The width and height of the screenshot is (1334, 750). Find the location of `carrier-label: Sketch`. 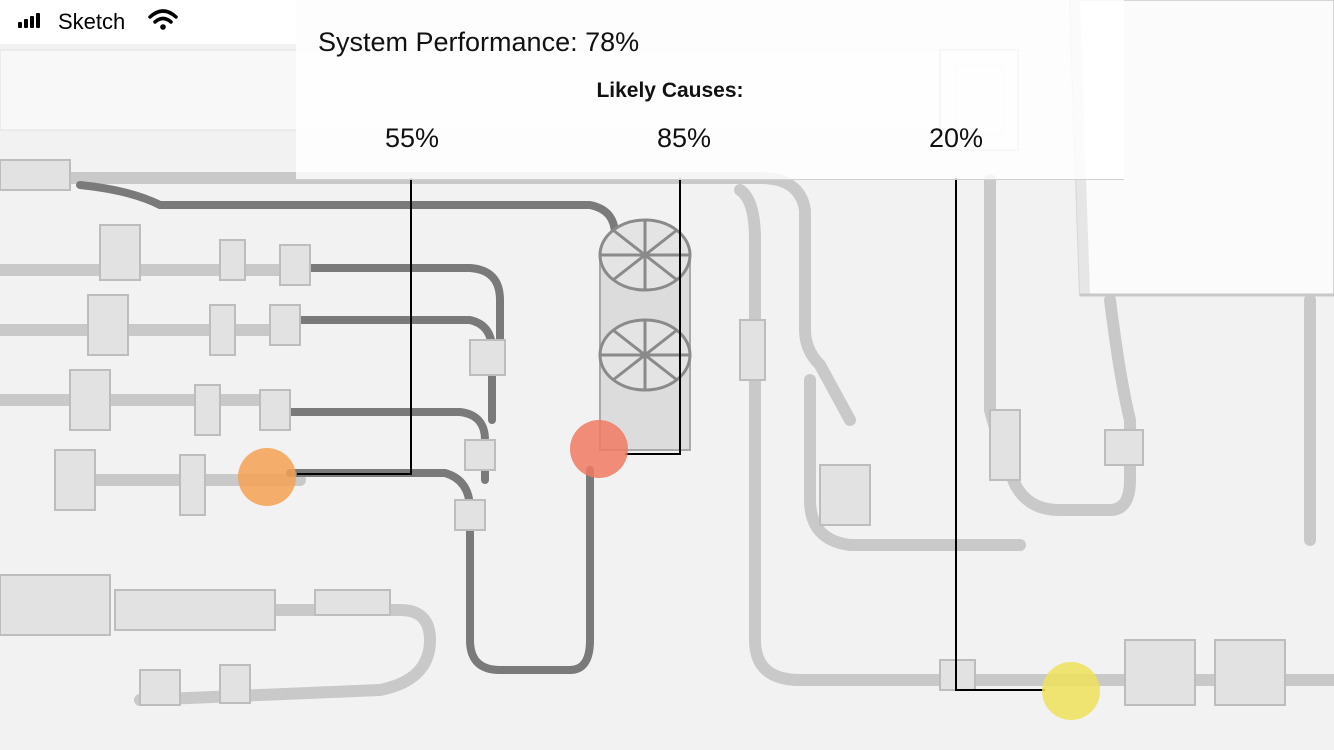

carrier-label: Sketch is located at coordinates (92, 21).